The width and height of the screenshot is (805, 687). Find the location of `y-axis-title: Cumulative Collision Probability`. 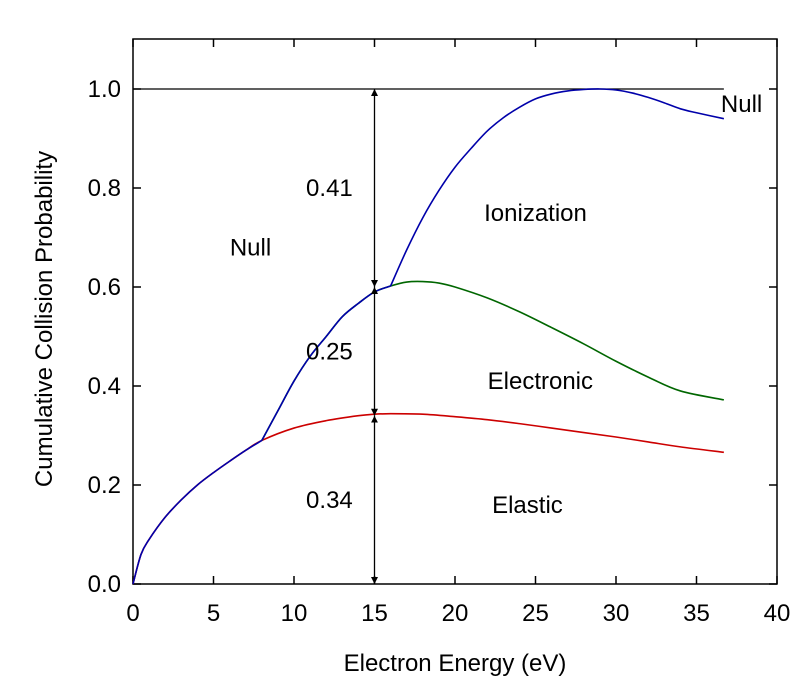

y-axis-title: Cumulative Collision Probability is located at coordinates (44, 319).